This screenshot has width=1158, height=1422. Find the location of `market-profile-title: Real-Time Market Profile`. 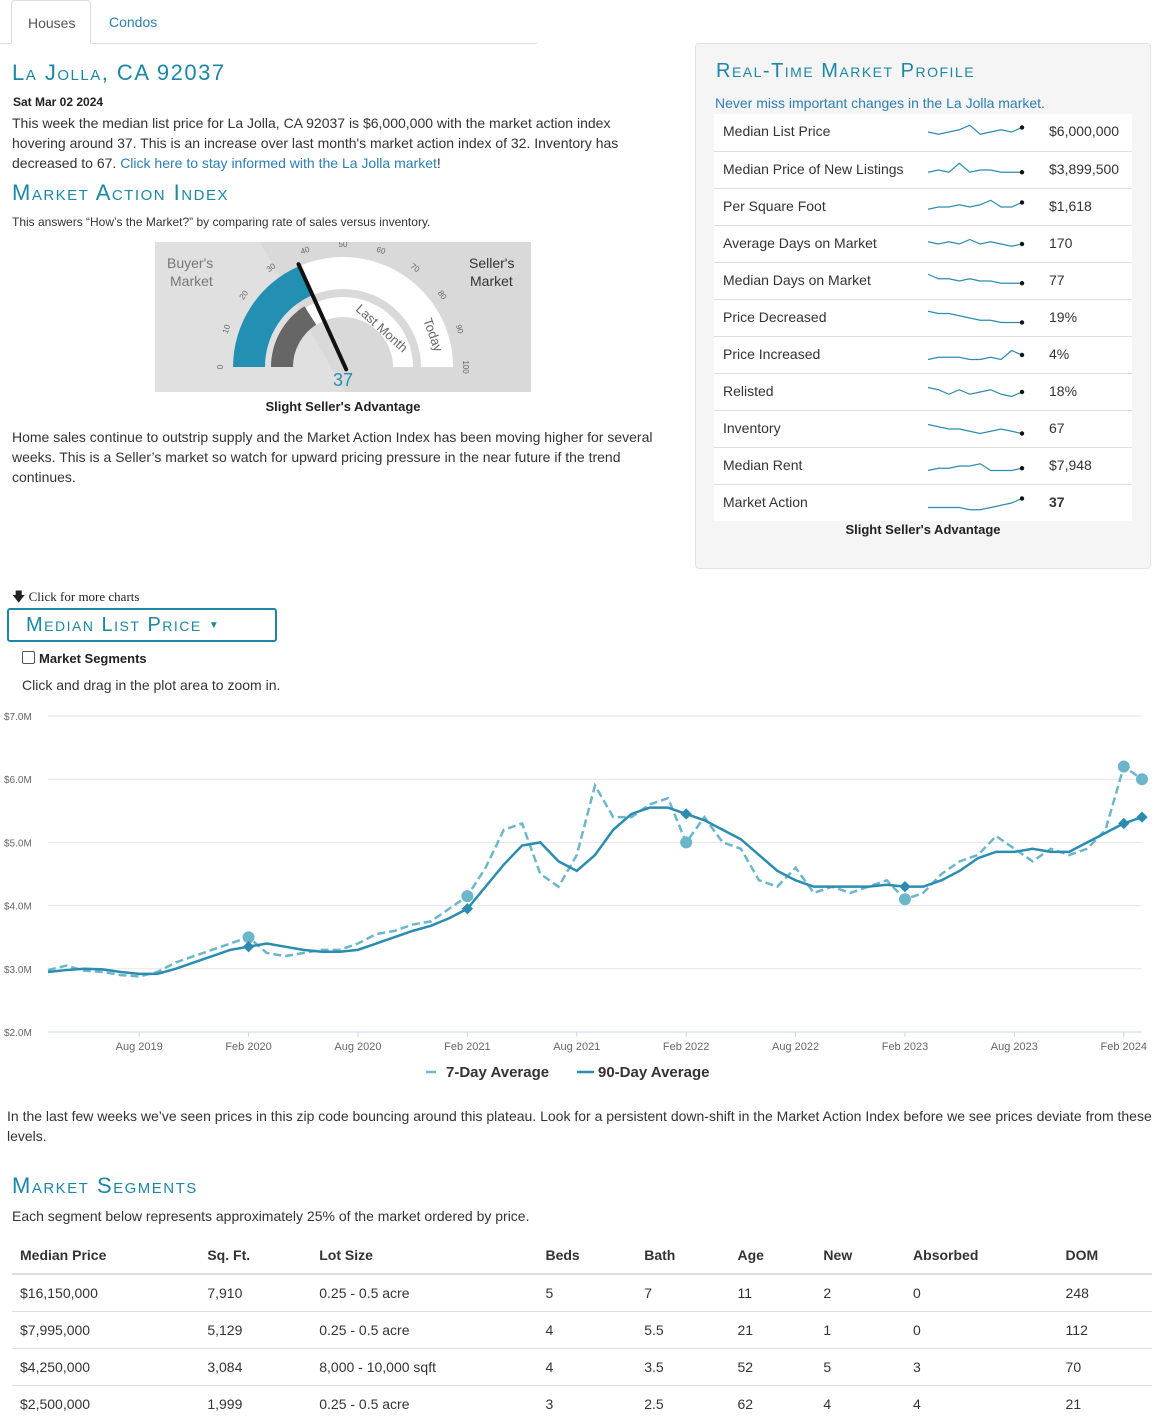

market-profile-title: Real-Time Market Profile is located at coordinates (845, 71).